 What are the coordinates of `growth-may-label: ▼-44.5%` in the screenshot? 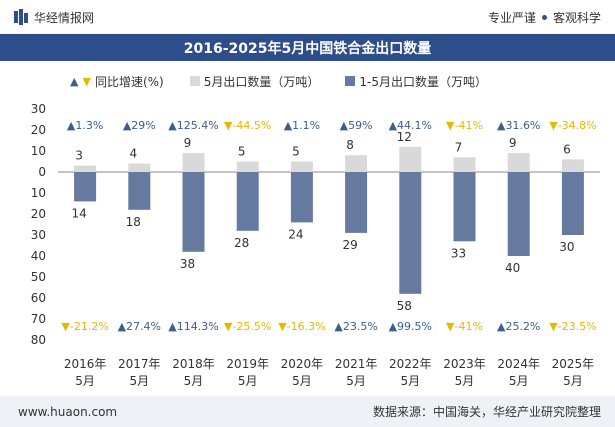 It's located at (247, 125).